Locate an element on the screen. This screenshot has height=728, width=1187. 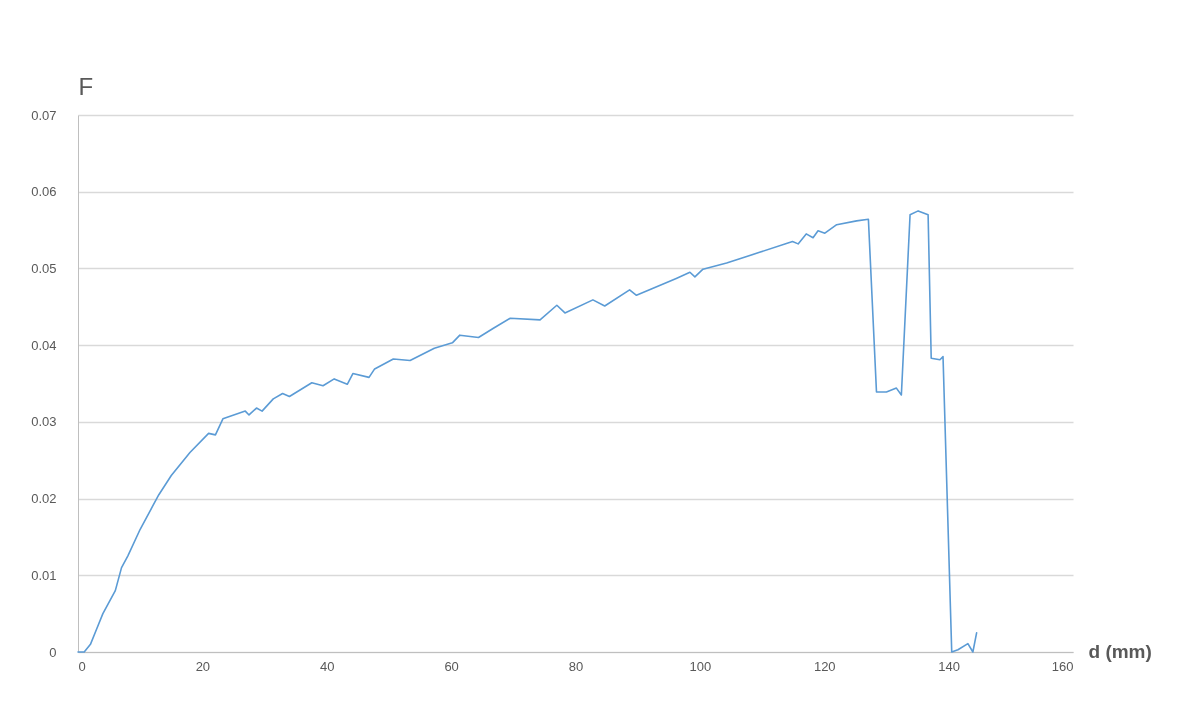
x-tick-label: 100 is located at coordinates (700, 666).